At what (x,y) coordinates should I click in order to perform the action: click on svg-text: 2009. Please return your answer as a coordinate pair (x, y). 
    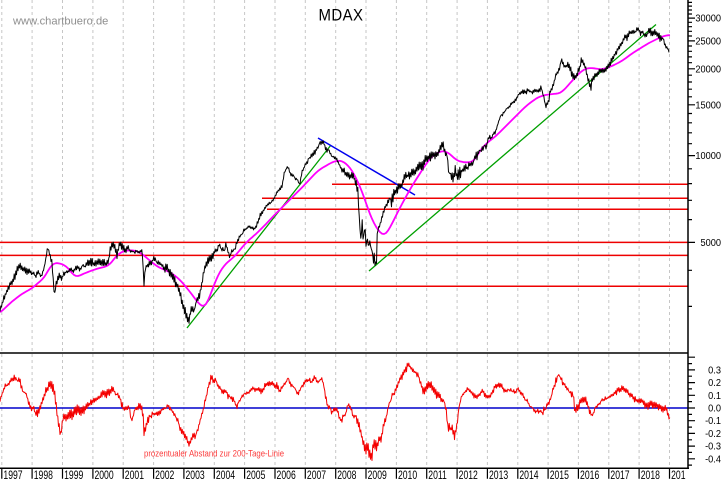
    Looking at the image, I should click on (377, 475).